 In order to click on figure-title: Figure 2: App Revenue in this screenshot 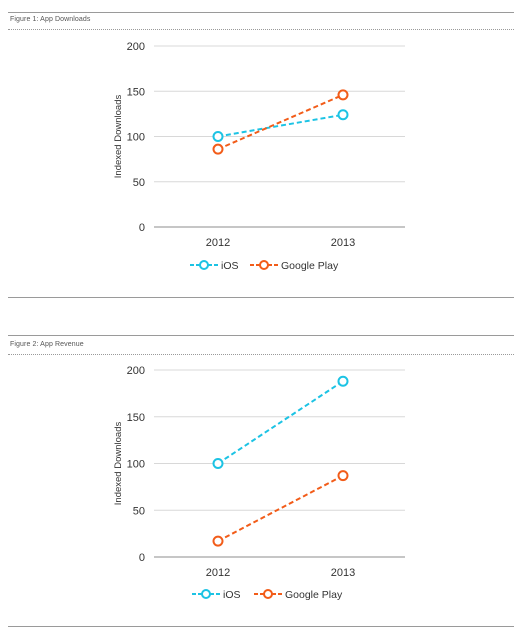, I will do `click(47, 344)`.